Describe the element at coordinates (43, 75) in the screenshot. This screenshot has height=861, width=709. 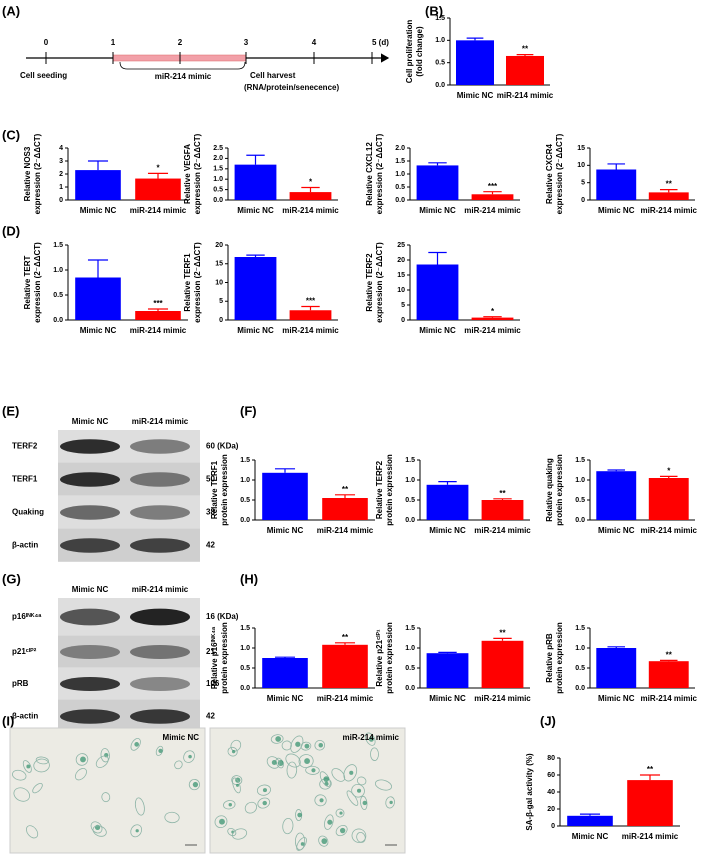
I see `timeline-text: Cell seeding` at that location.